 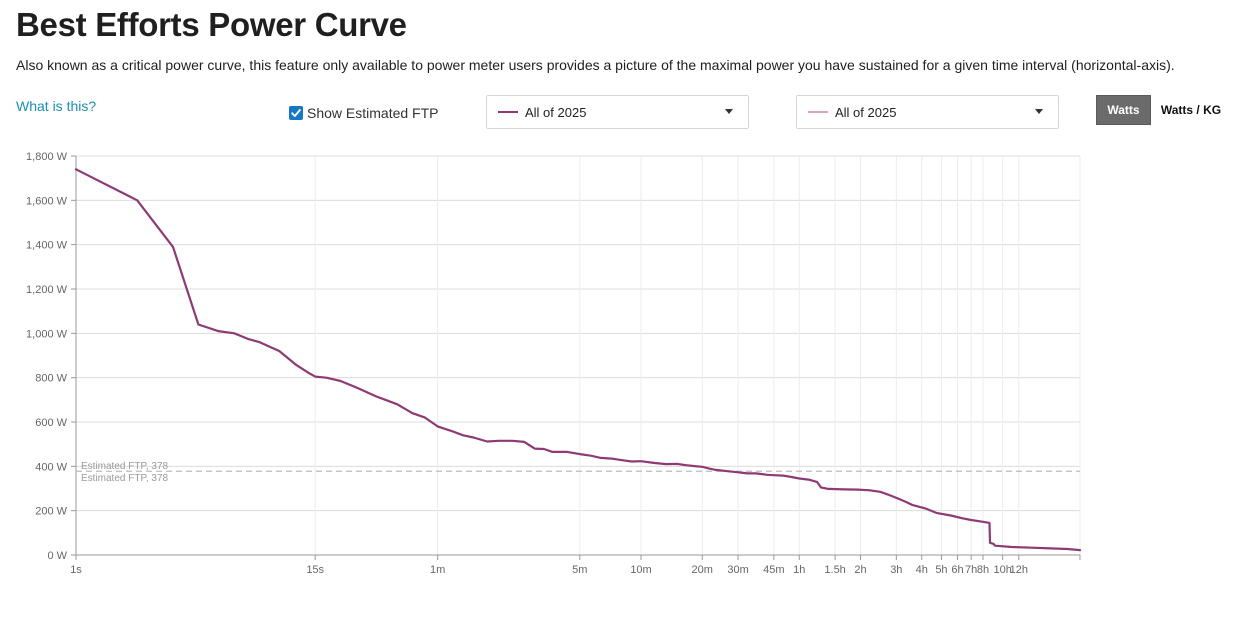 I want to click on checkmark-icon, so click(x=296, y=113).